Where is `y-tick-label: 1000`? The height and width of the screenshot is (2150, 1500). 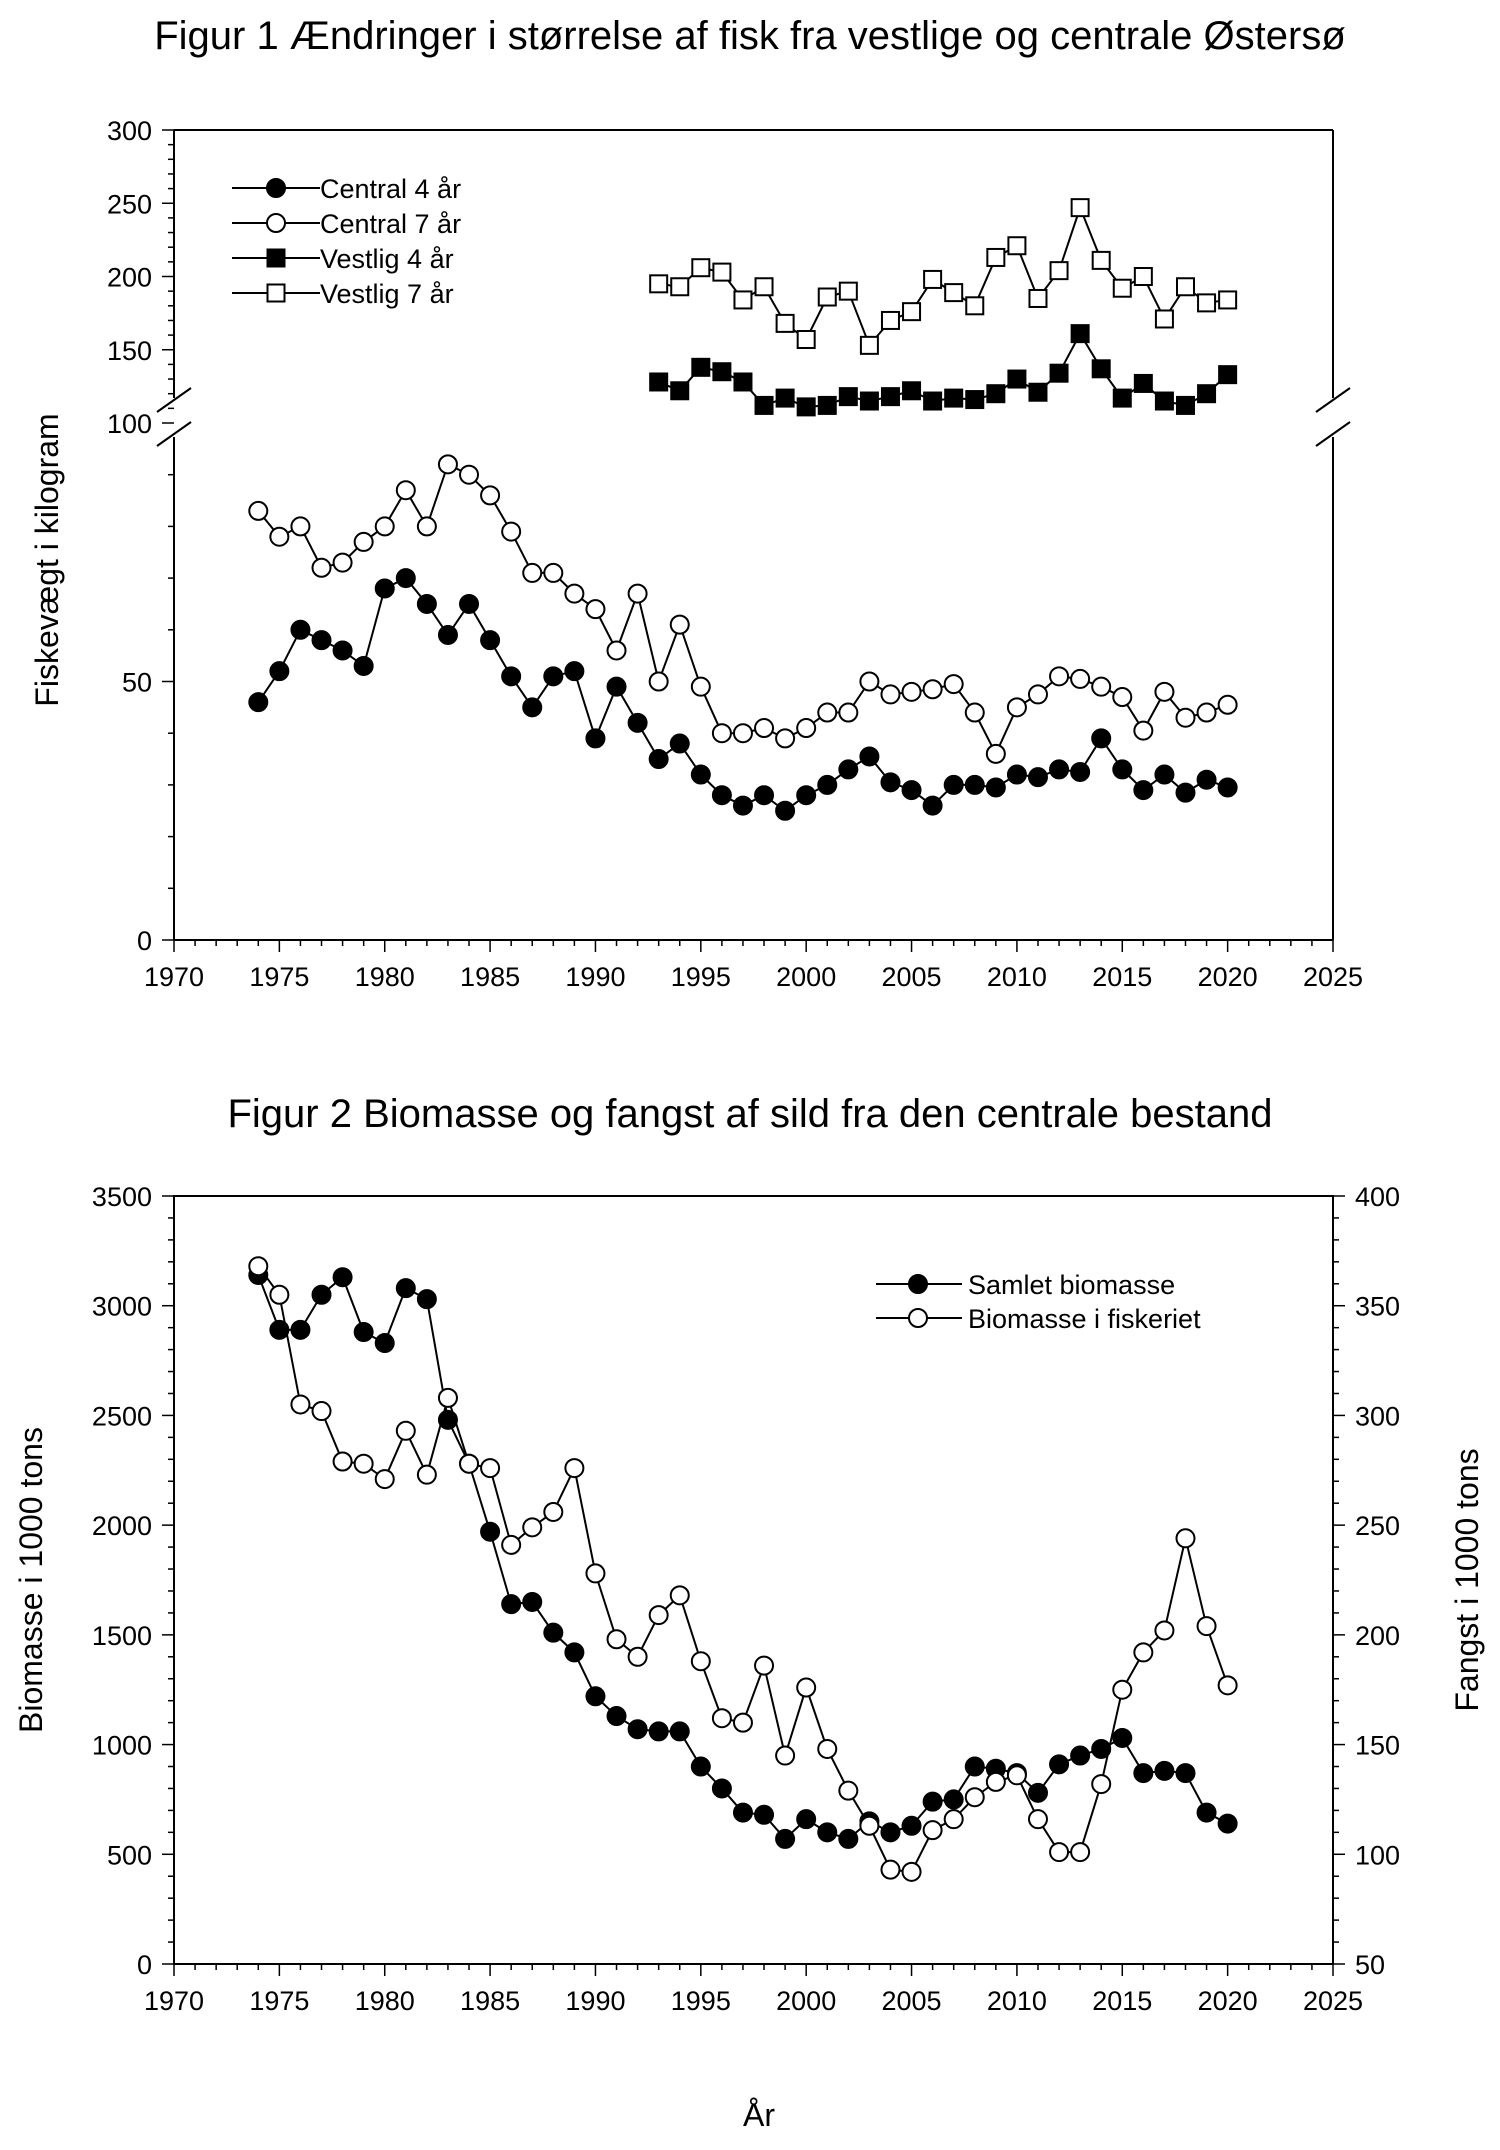 y-tick-label: 1000 is located at coordinates (122, 1746).